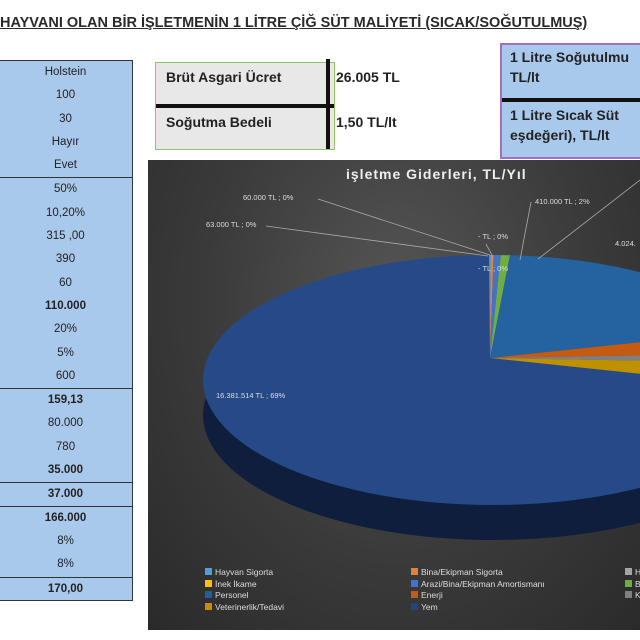  What do you see at coordinates (276, 129) in the screenshot?
I see `row-cooling-cost: Soğutma Bedeli 1,50 TL/lt` at bounding box center [276, 129].